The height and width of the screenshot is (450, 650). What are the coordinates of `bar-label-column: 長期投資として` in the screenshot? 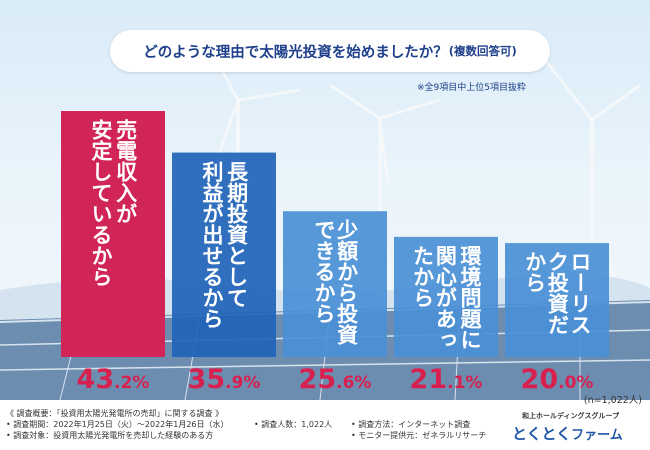 It's located at (236, 234).